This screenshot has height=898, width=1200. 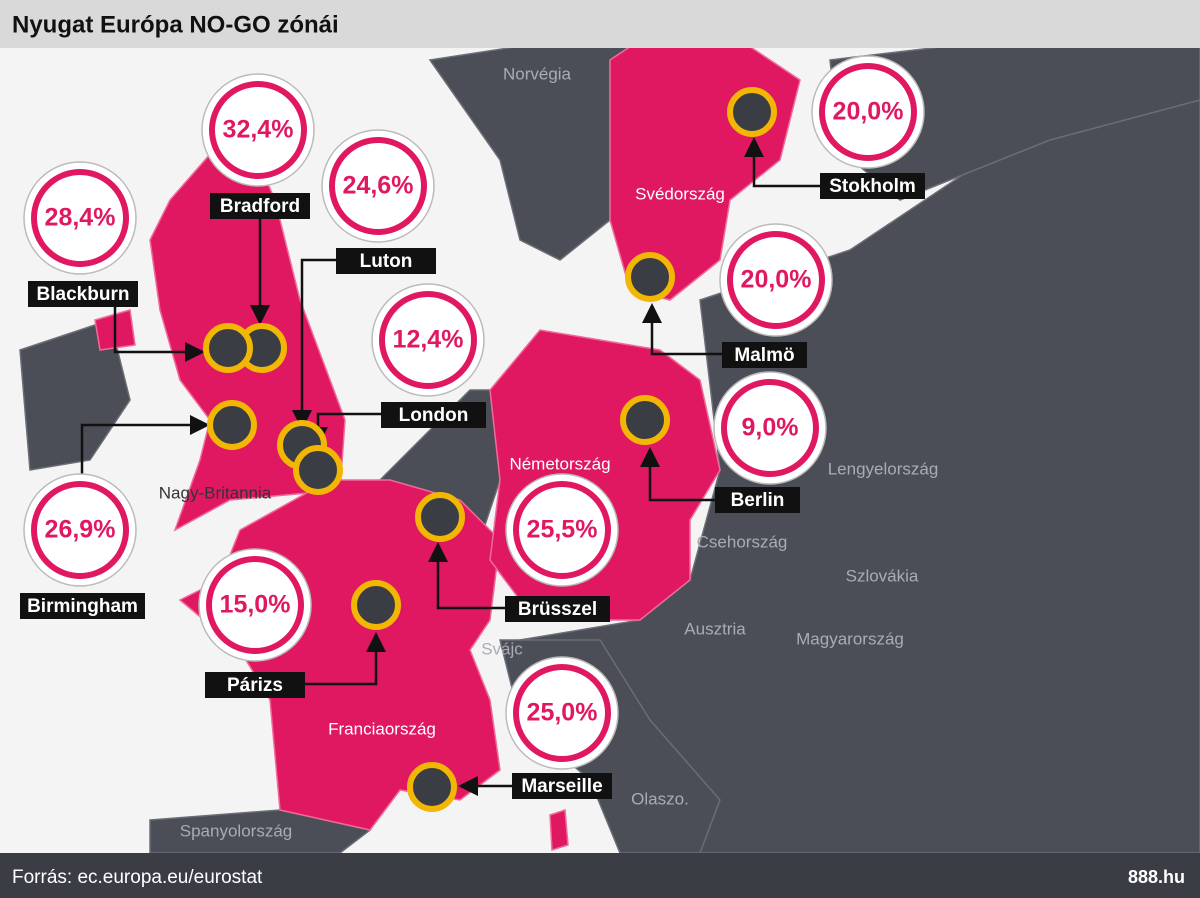 I want to click on city-label: Berlin, so click(x=758, y=500).